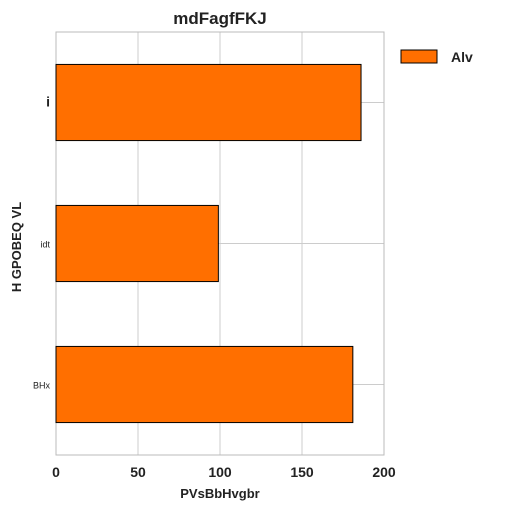  What do you see at coordinates (42, 386) in the screenshot?
I see `y-tick-label: BHx` at bounding box center [42, 386].